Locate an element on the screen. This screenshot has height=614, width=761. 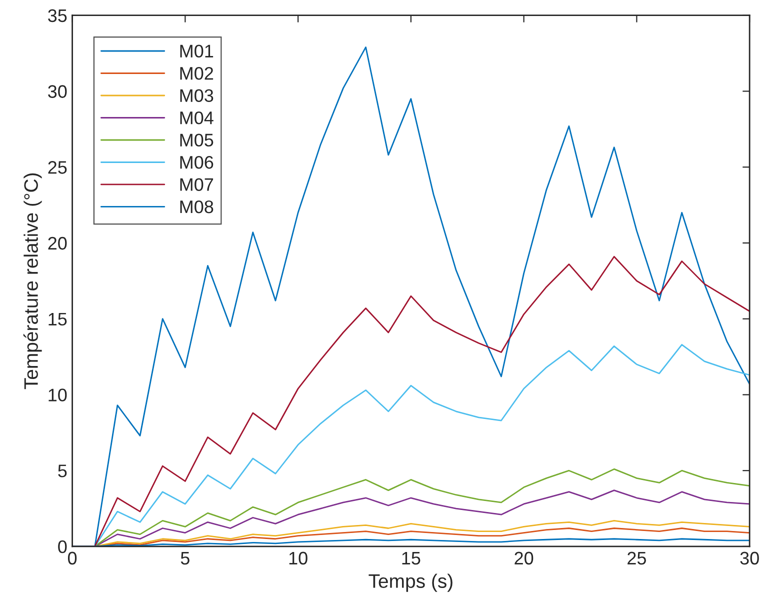
legend-label: M02 is located at coordinates (197, 73).